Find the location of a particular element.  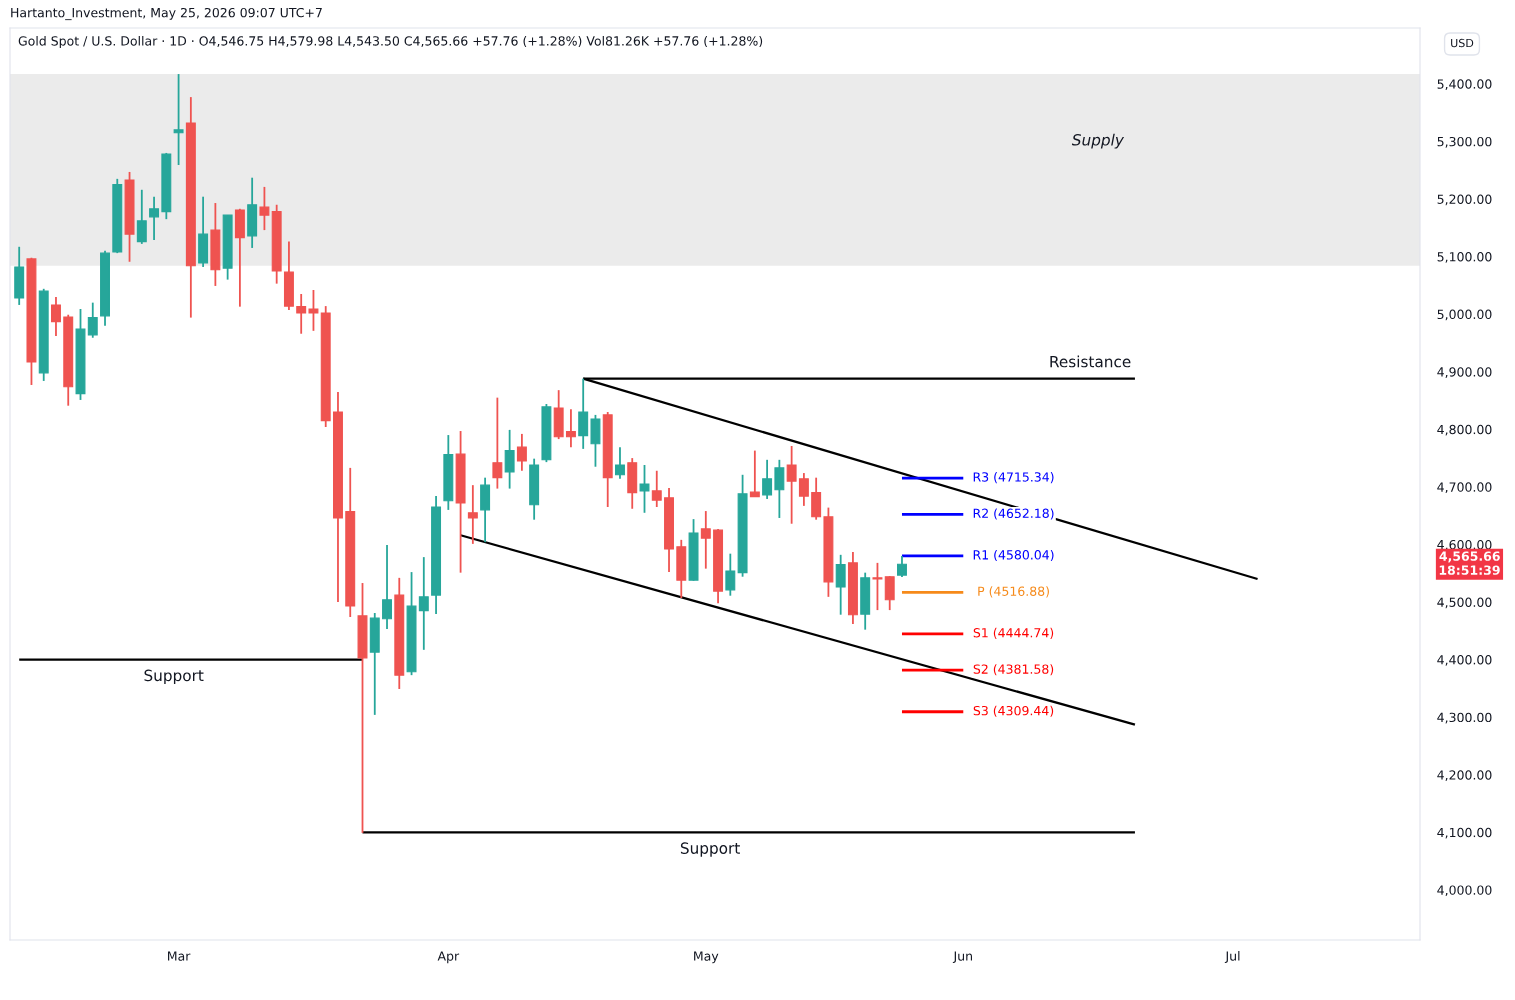

series-label: R3 (4715.34) is located at coordinates (1013, 478).